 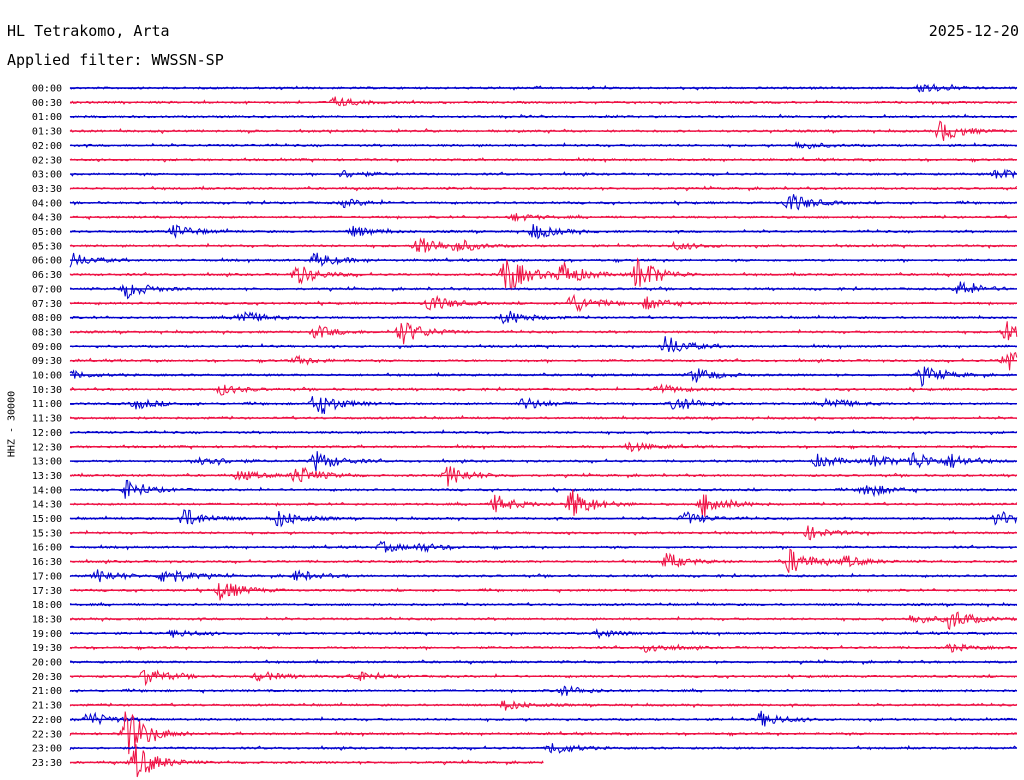 I want to click on row-time-label: 03:00, so click(x=47, y=175).